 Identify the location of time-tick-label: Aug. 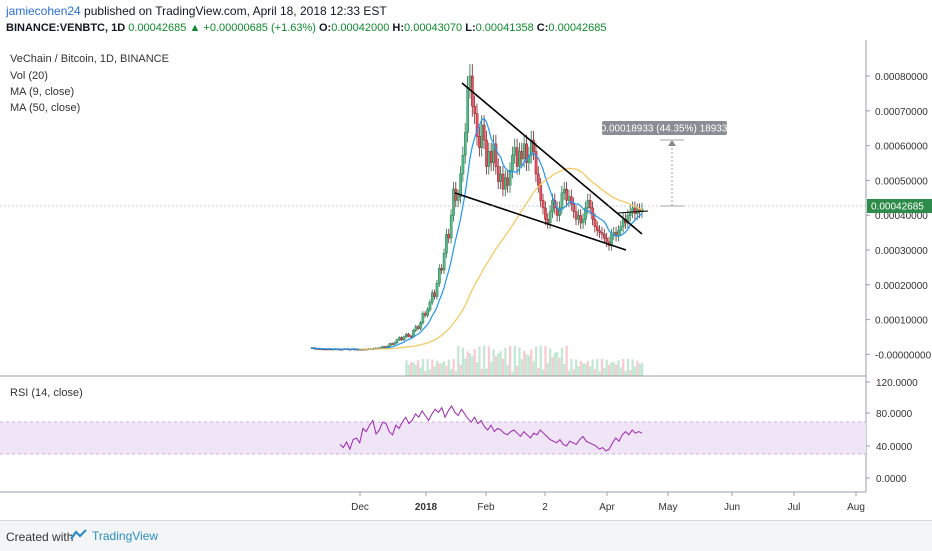
(856, 507).